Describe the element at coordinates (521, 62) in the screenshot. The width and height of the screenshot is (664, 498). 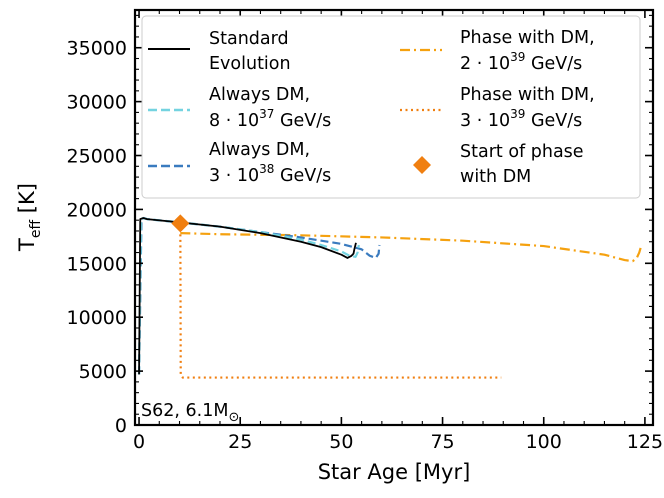
I see `legend-label-phase-2e39-2: 2 · 1039 GeV/s` at that location.